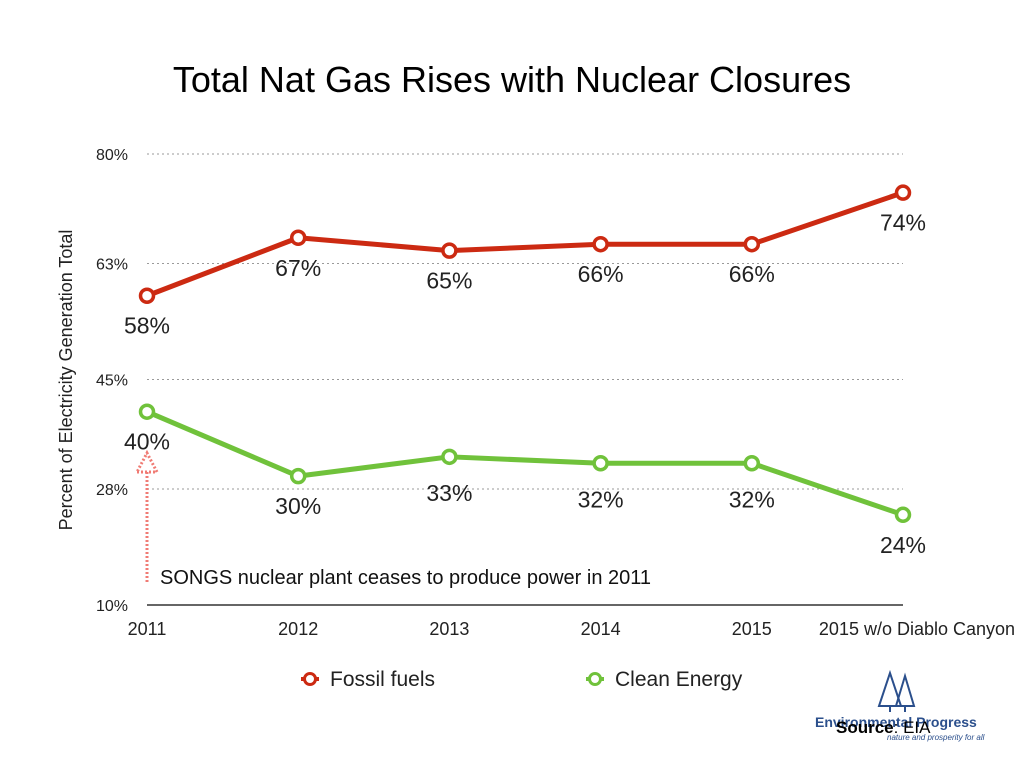  I want to click on source-label: Source, so click(865, 727).